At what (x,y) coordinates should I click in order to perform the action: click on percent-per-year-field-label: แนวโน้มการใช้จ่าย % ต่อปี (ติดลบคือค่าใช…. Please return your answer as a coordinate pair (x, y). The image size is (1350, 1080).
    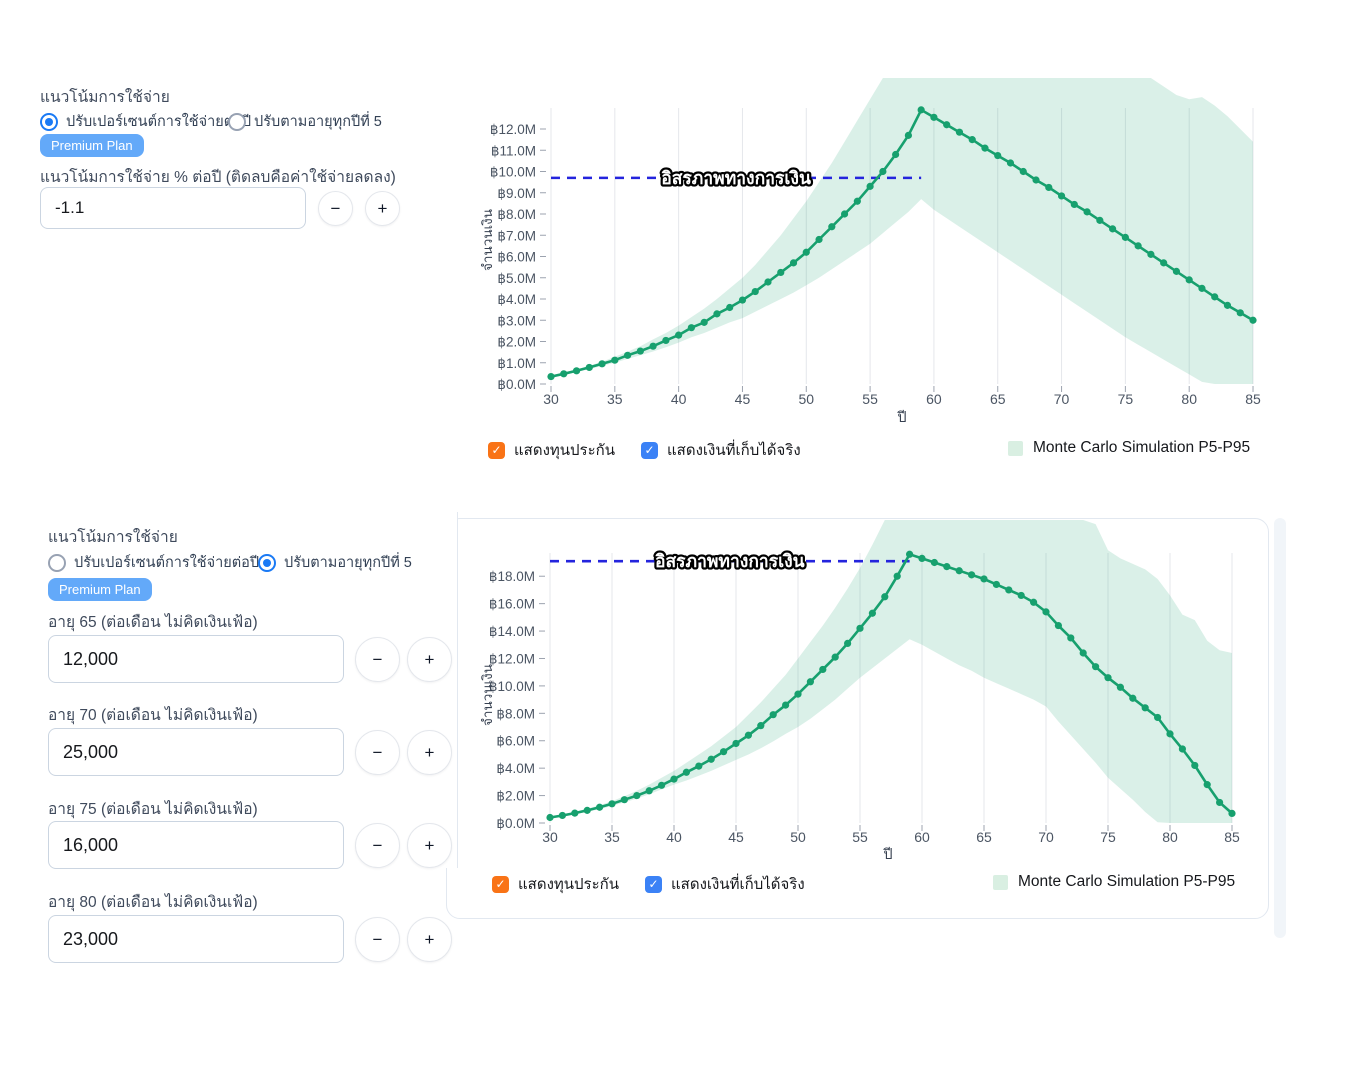
    Looking at the image, I should click on (218, 177).